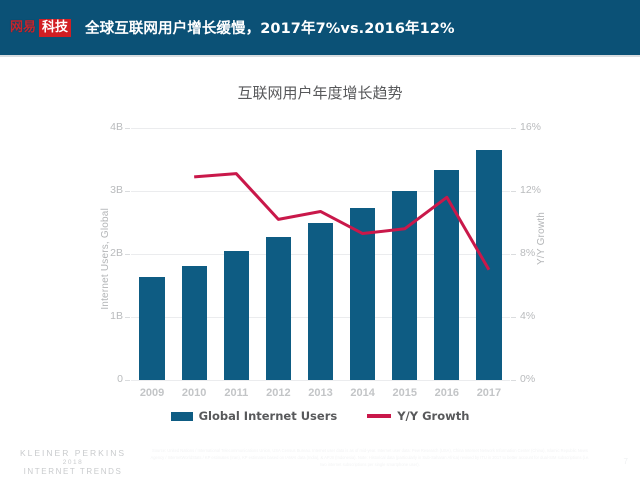 The height and width of the screenshot is (480, 640). Describe the element at coordinates (73, 471) in the screenshot. I see `brand-series: INTERNET TRENDS` at that location.